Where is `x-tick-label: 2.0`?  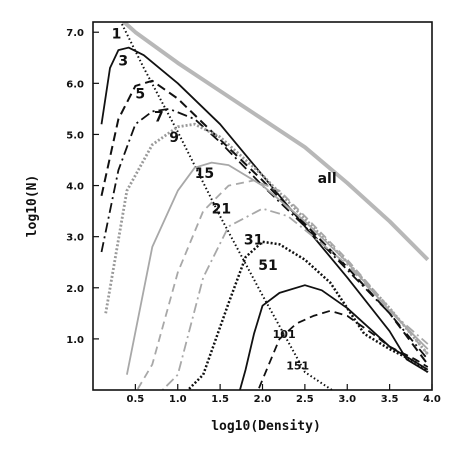 x-tick-label: 2.0 is located at coordinates (263, 399).